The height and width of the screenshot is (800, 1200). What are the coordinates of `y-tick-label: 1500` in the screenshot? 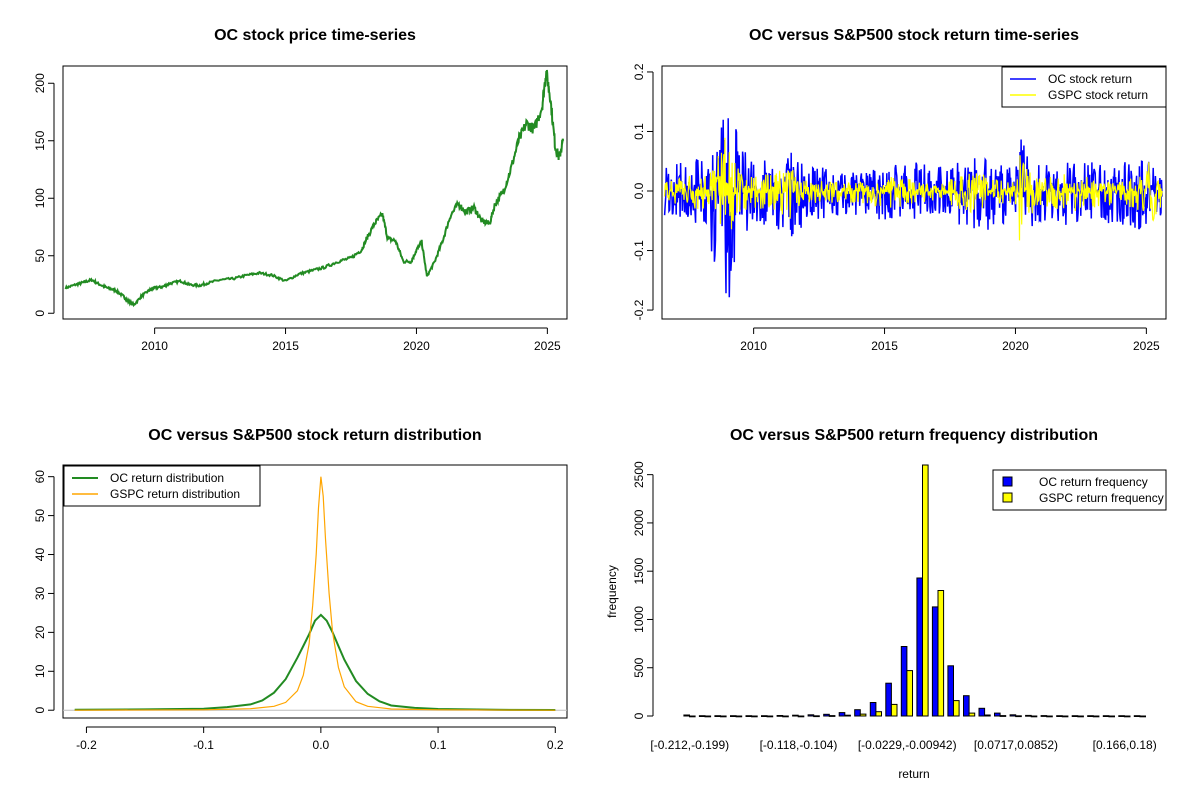 It's located at (639, 571).